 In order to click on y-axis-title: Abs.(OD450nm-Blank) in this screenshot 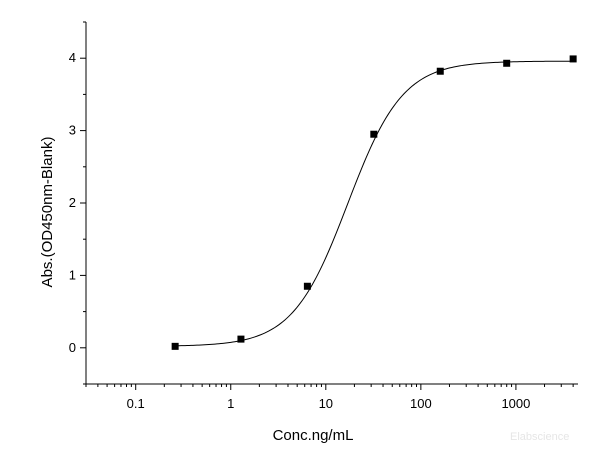, I will do `click(47, 212)`.